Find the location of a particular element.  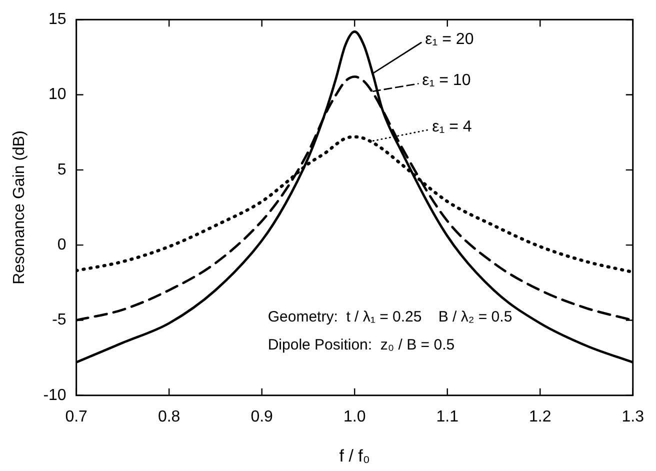

y-axis-title: Resonance Gain (dB) is located at coordinates (19, 207).